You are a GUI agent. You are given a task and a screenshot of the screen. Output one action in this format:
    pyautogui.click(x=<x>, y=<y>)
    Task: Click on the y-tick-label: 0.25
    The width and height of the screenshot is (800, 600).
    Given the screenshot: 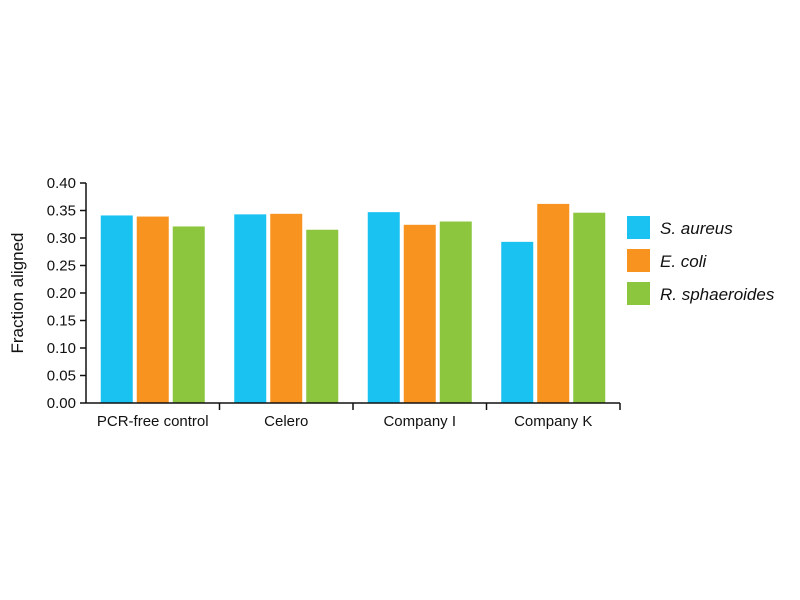 What is the action you would take?
    pyautogui.click(x=61, y=266)
    